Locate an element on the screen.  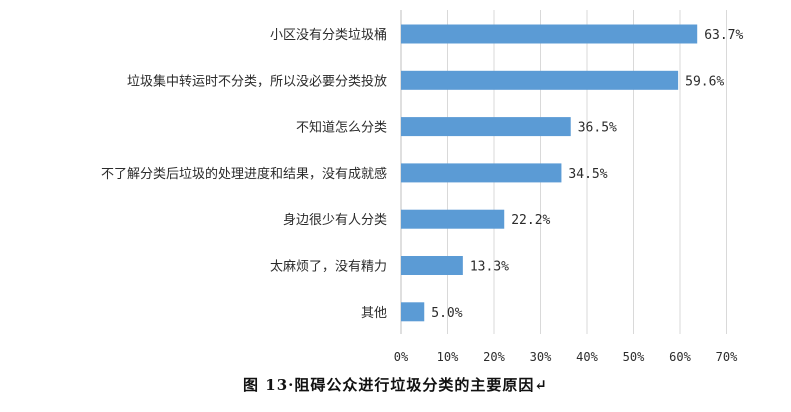
value-label: 59.6% is located at coordinates (704, 81).